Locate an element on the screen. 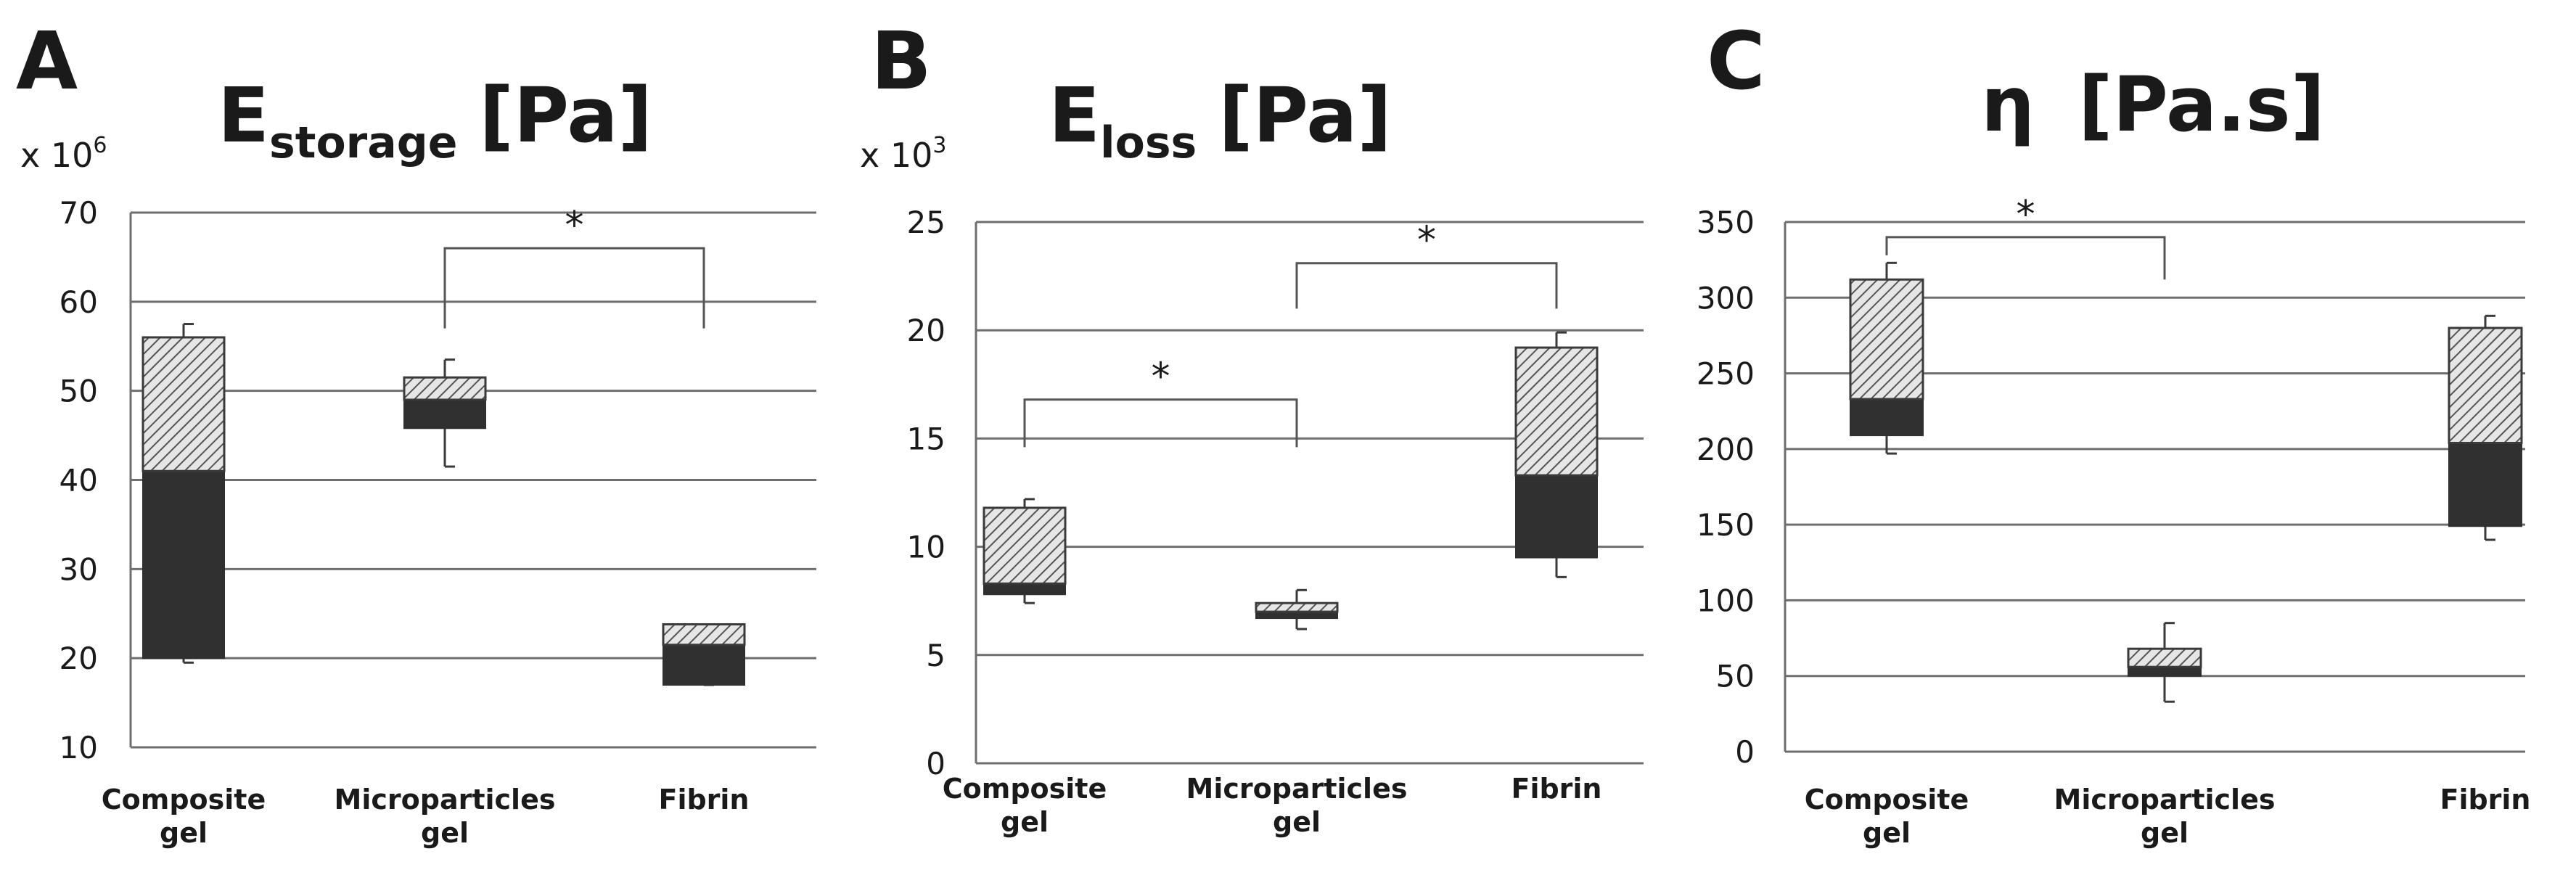 The height and width of the screenshot is (875, 2576). y-tick-label: 70 is located at coordinates (79, 213).